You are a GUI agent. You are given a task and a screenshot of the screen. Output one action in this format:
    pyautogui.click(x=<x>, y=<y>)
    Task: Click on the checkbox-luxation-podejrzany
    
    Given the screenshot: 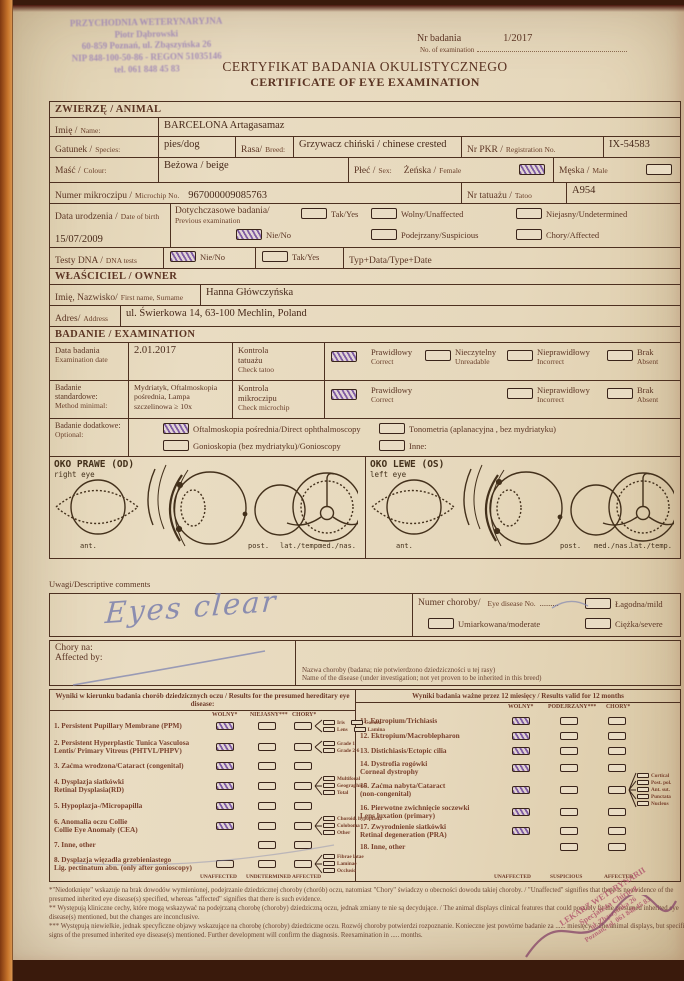 What is the action you would take?
    pyautogui.click(x=569, y=812)
    